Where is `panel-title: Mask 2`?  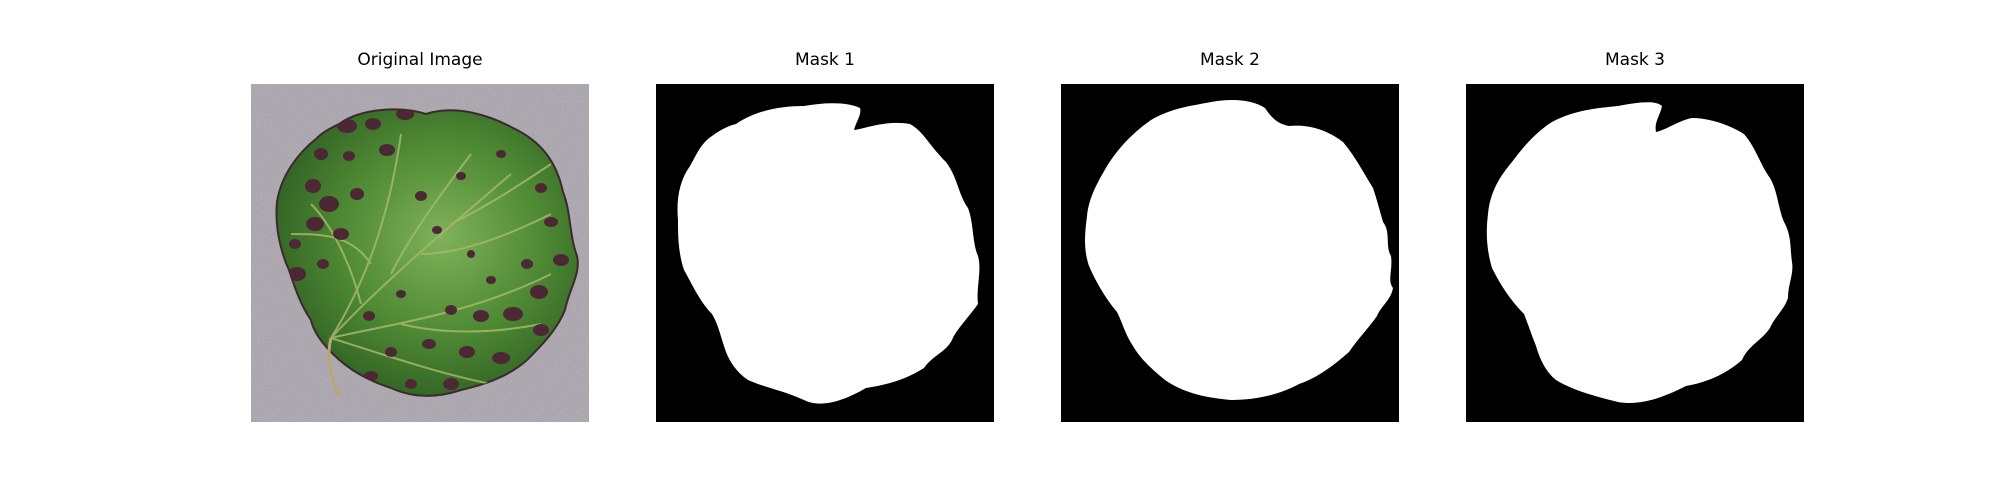 panel-title: Mask 2 is located at coordinates (1229, 60).